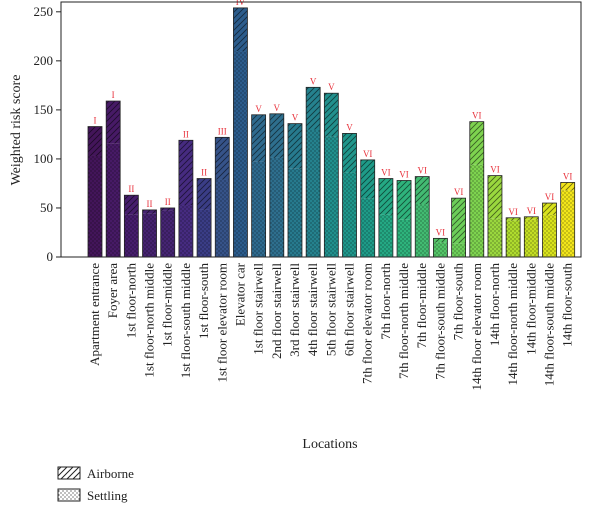 The image size is (600, 508). What do you see at coordinates (95, 484) in the screenshot?
I see `legend: Airborne Settling` at bounding box center [95, 484].